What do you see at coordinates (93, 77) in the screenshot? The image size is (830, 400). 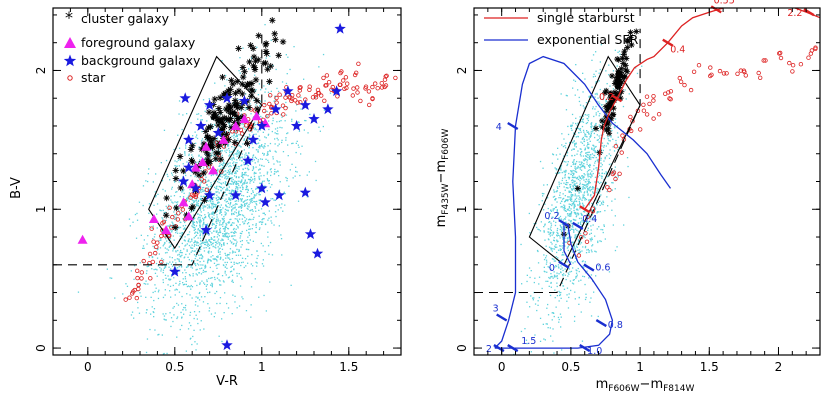 I see `legend-star: star` at bounding box center [93, 77].